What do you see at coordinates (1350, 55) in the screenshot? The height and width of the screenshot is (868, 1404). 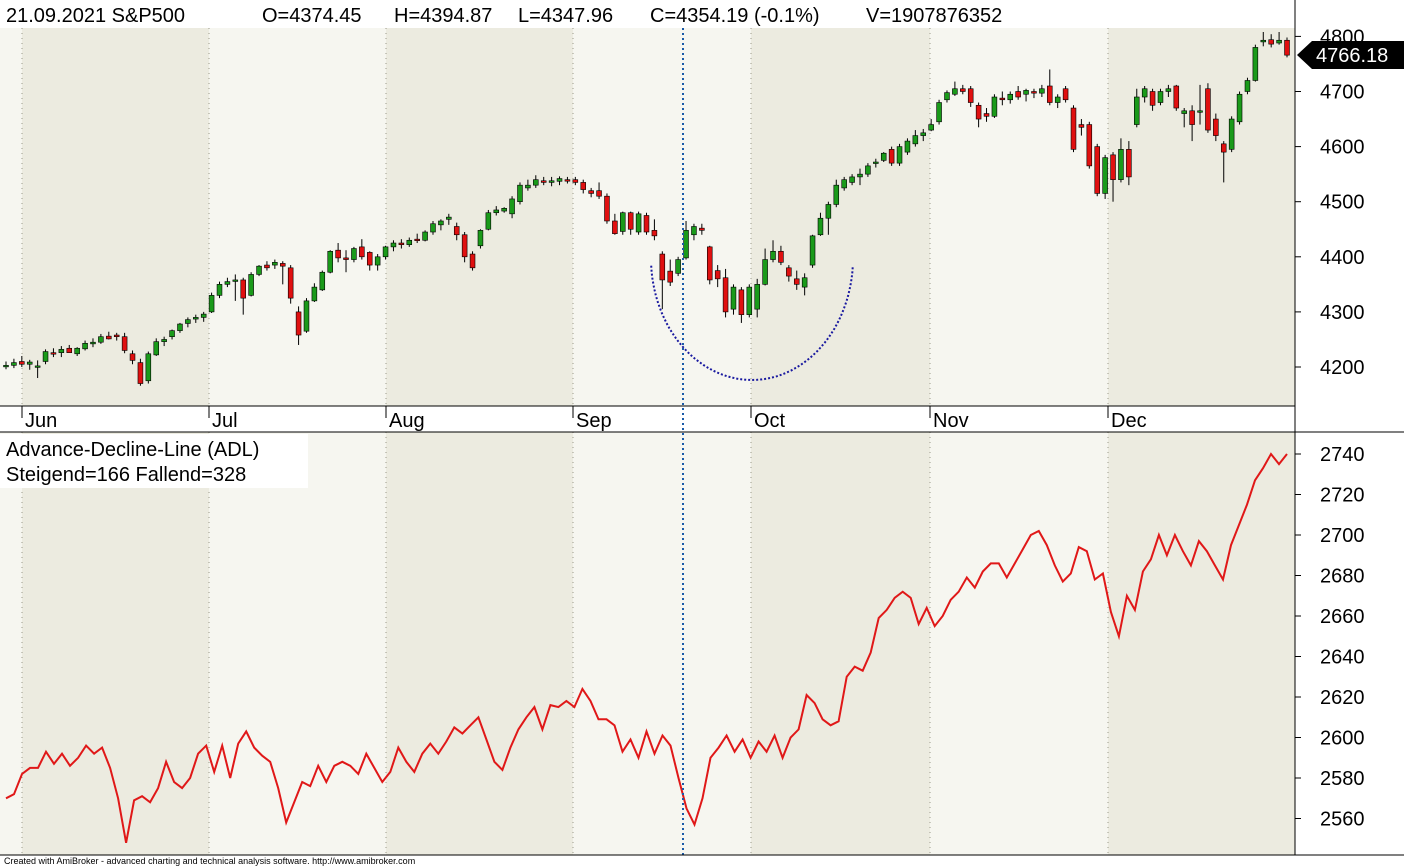 I see `last-price-tag-marker` at bounding box center [1350, 55].